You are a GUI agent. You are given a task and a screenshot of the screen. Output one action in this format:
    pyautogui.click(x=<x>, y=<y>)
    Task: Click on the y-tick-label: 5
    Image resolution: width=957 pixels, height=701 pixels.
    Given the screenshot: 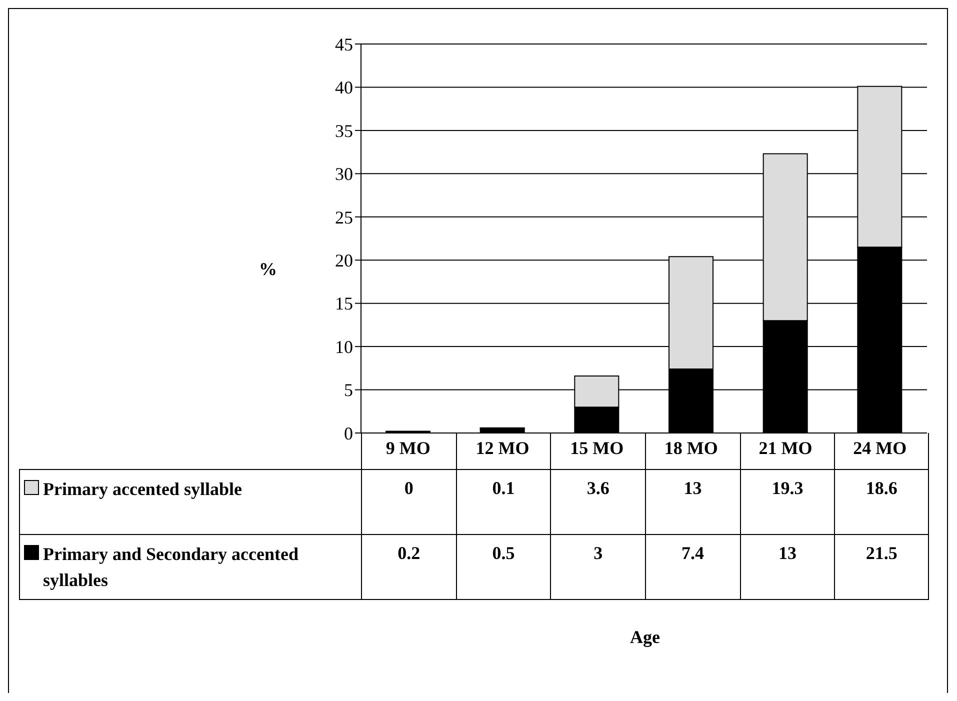 What is the action you would take?
    pyautogui.click(x=348, y=390)
    